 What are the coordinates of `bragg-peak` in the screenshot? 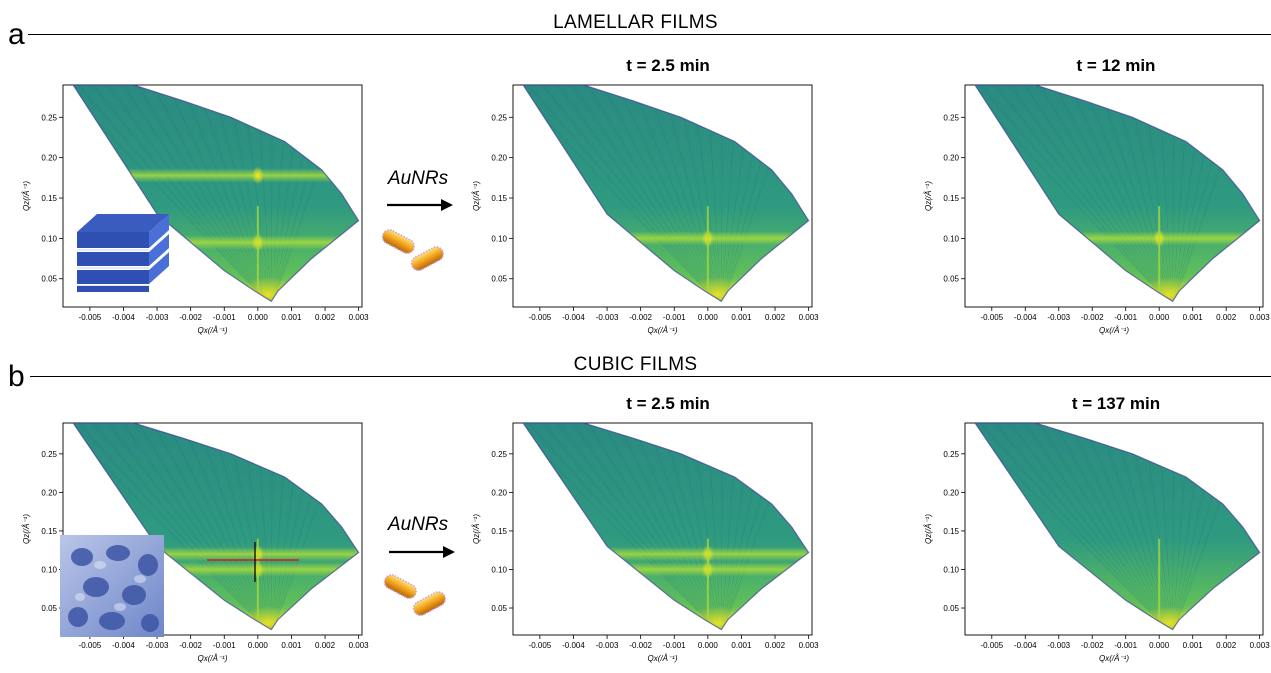 It's located at (257, 175).